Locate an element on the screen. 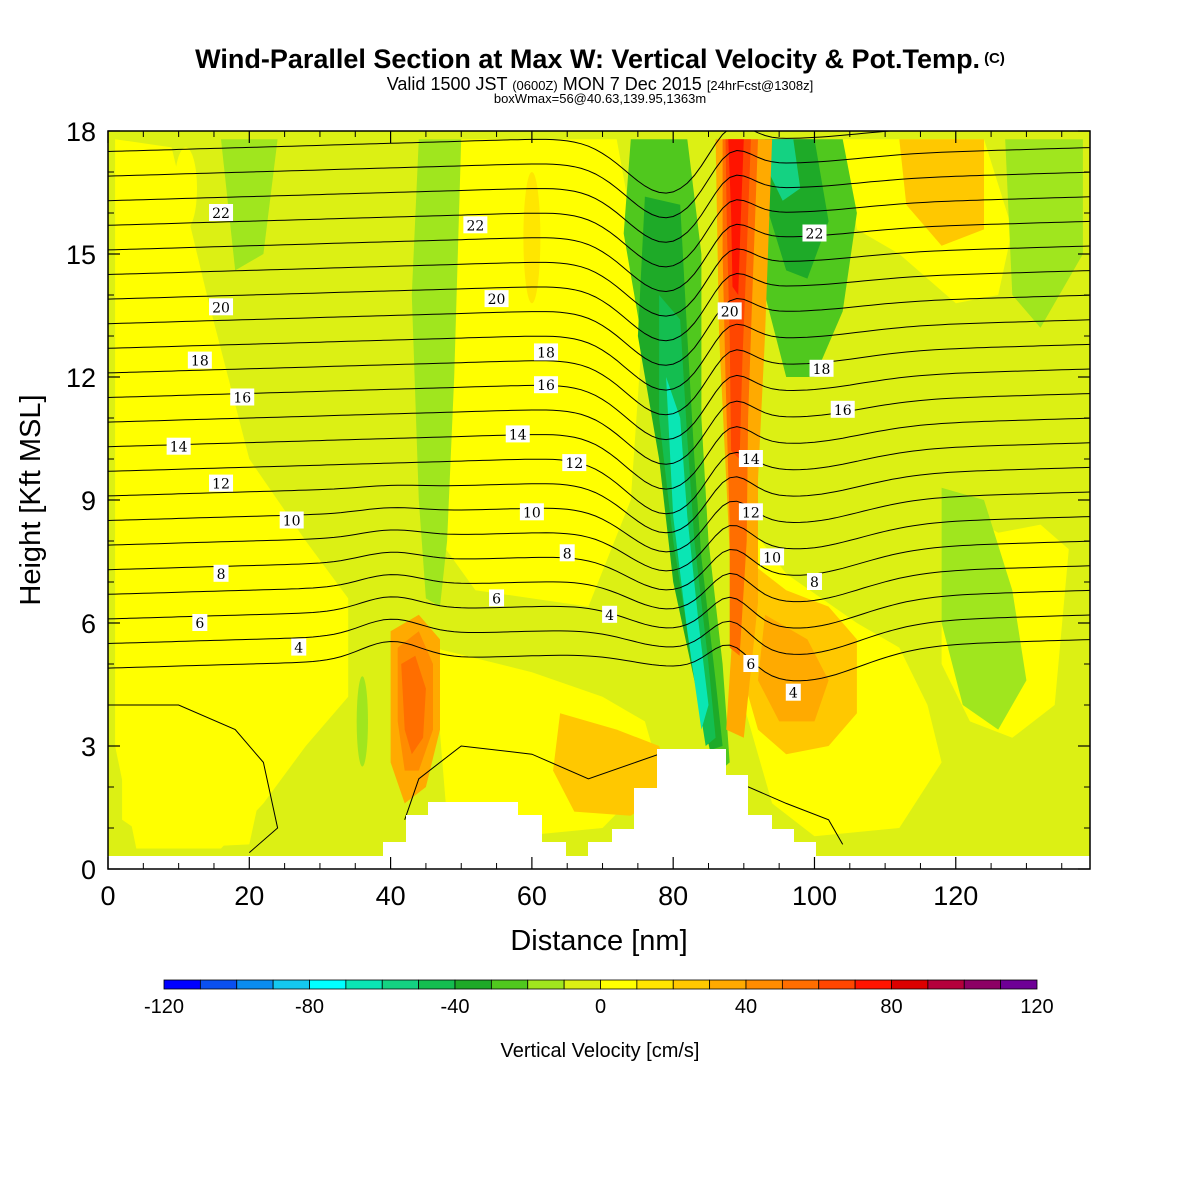 Image resolution: width=1200 pixels, height=1200 pixels. copyright-mark: (C) is located at coordinates (994, 58).